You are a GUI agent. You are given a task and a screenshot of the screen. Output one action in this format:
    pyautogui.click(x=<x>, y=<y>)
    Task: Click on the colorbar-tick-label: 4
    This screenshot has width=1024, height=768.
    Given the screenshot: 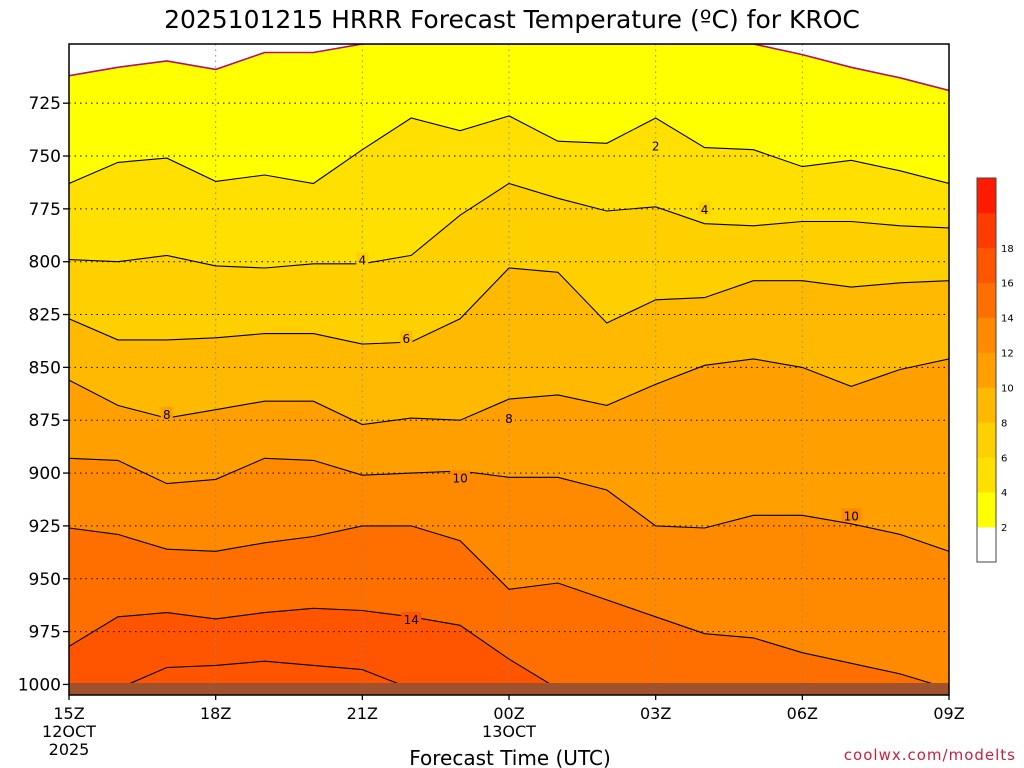 What is the action you would take?
    pyautogui.click(x=1004, y=493)
    